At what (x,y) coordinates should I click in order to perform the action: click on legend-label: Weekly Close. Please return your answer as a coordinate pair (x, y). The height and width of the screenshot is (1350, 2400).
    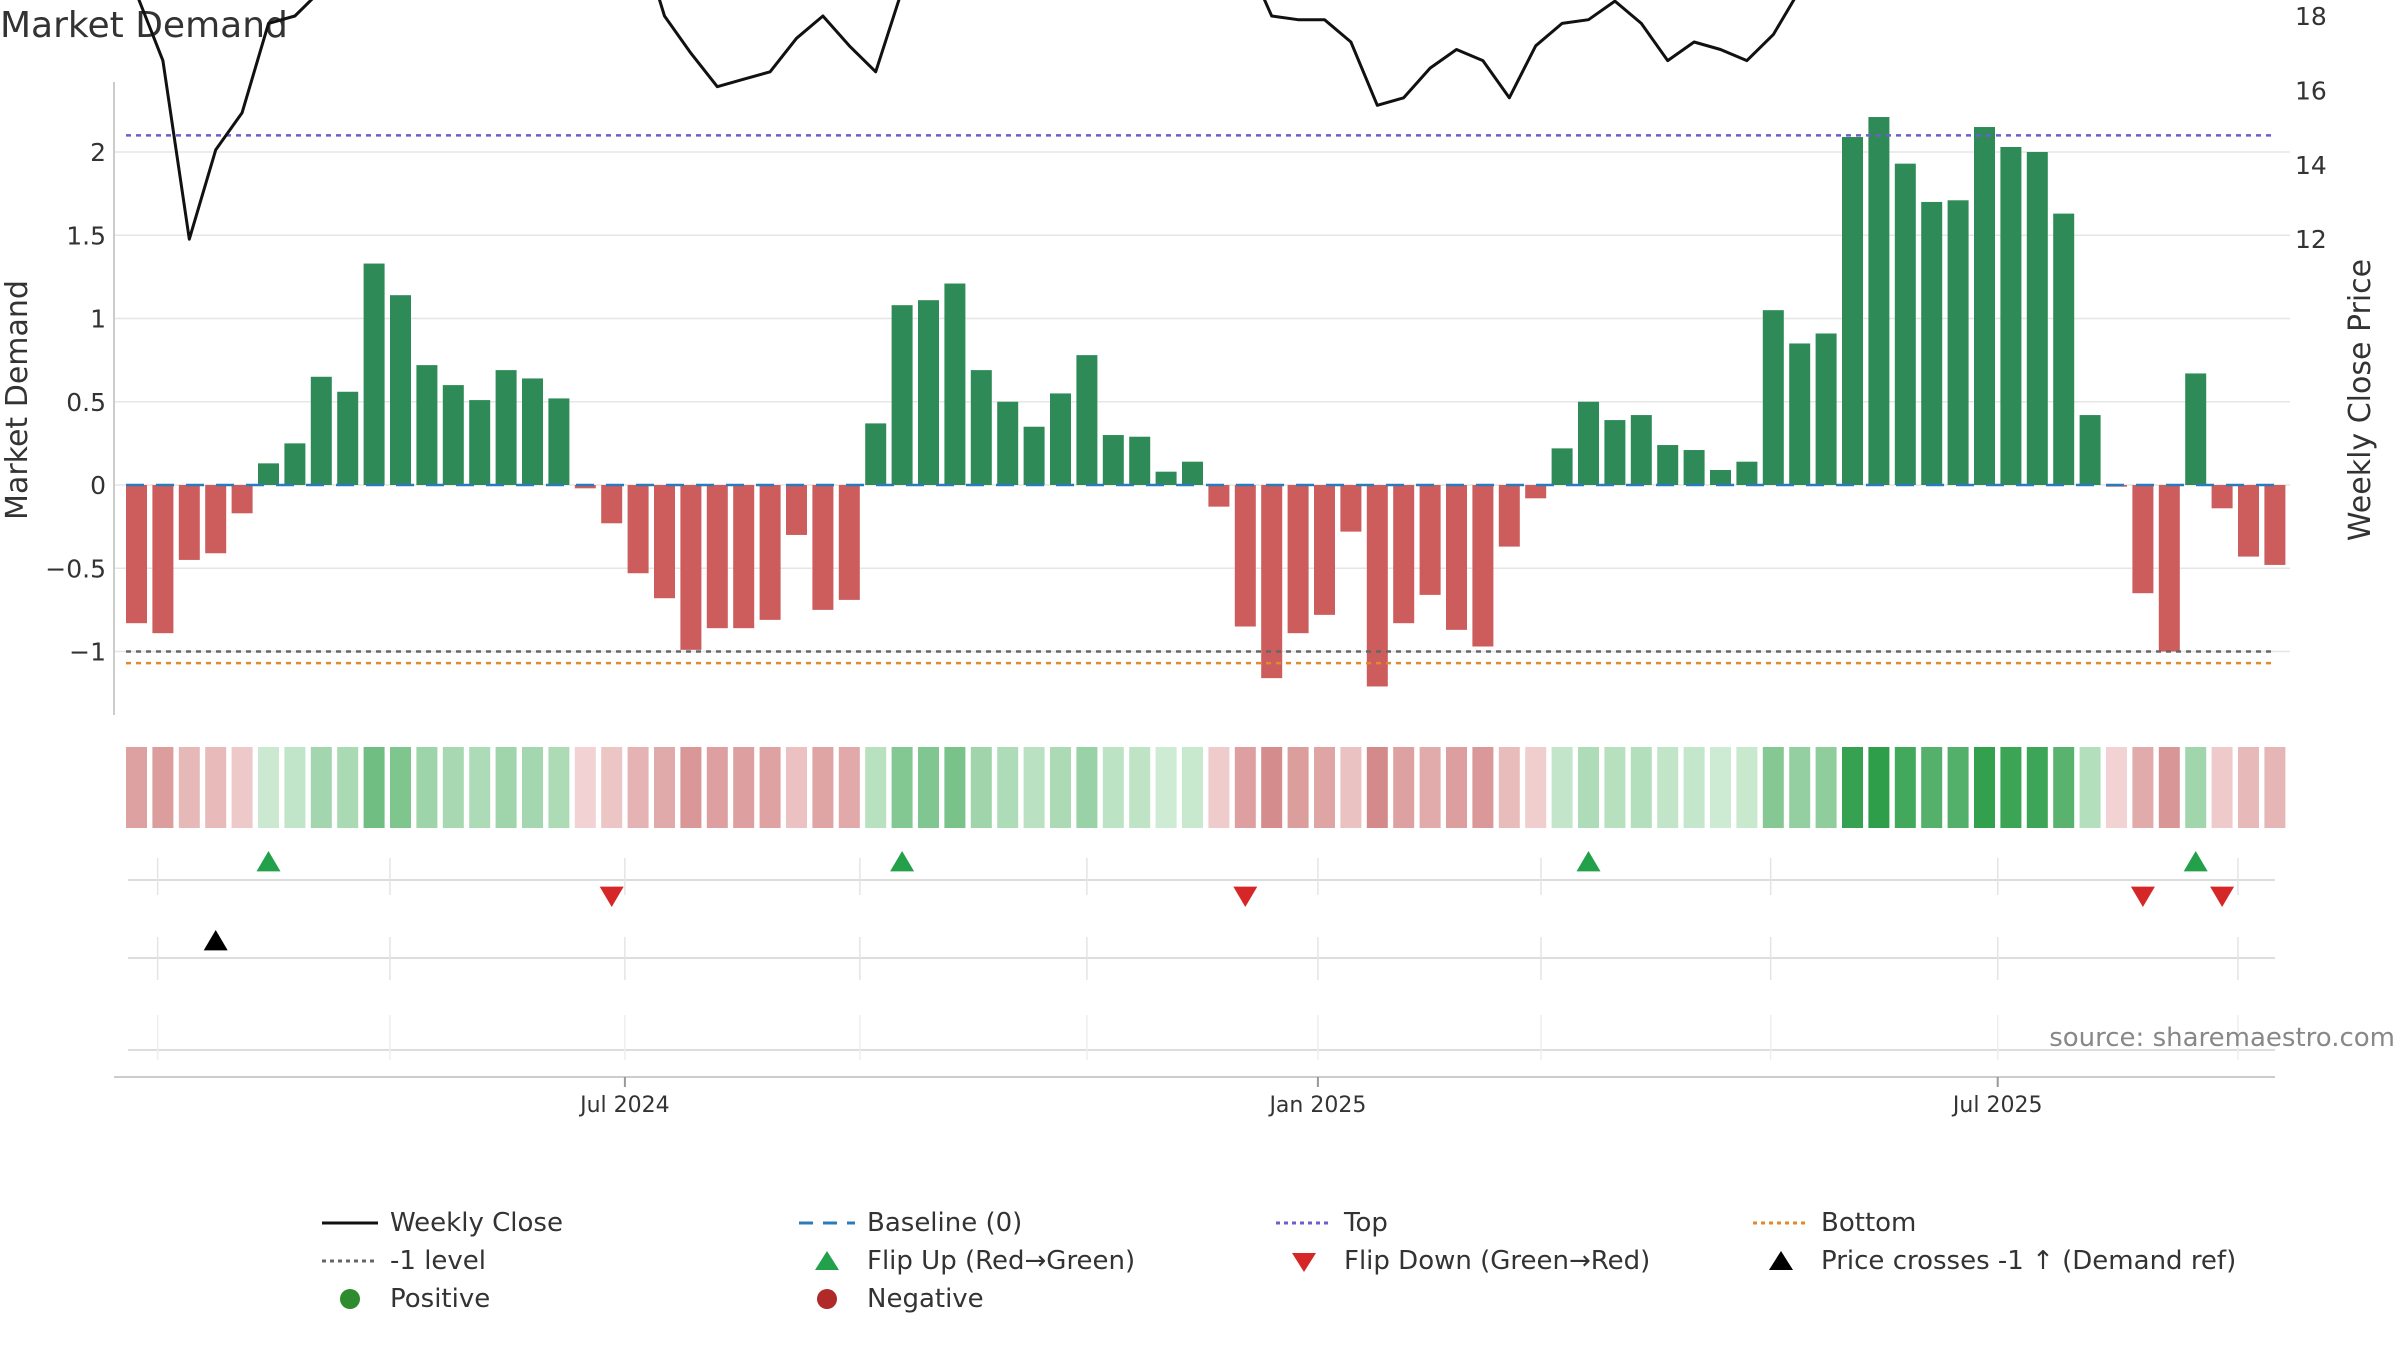
    Looking at the image, I should click on (476, 1223).